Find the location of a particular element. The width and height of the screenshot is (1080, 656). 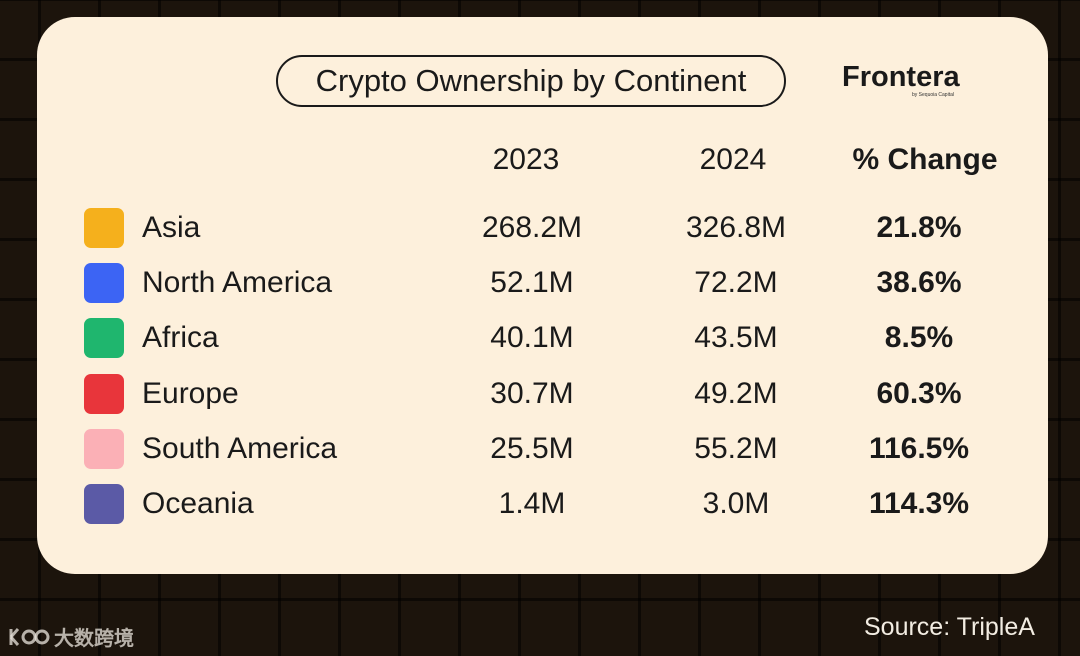

table-row: South America 25.5M 55.2M 116.5% is located at coordinates (542, 450).